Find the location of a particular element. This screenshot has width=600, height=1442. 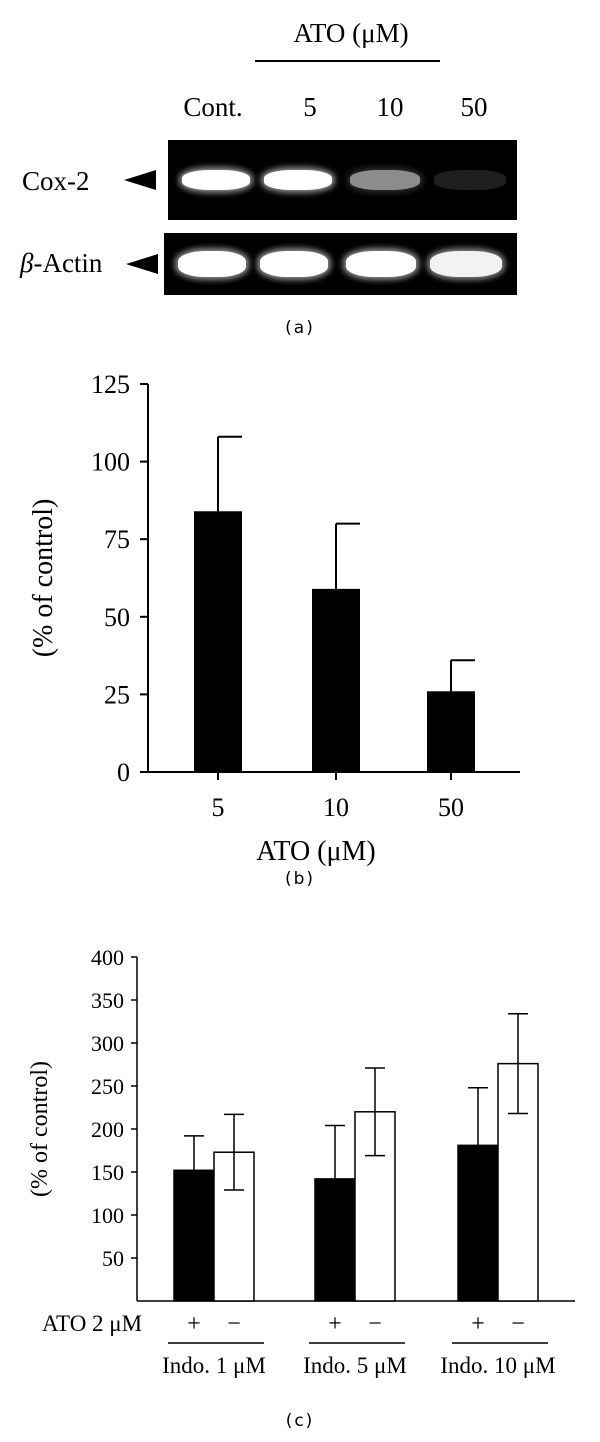

y-tick-label: 350 is located at coordinates (107, 1000).